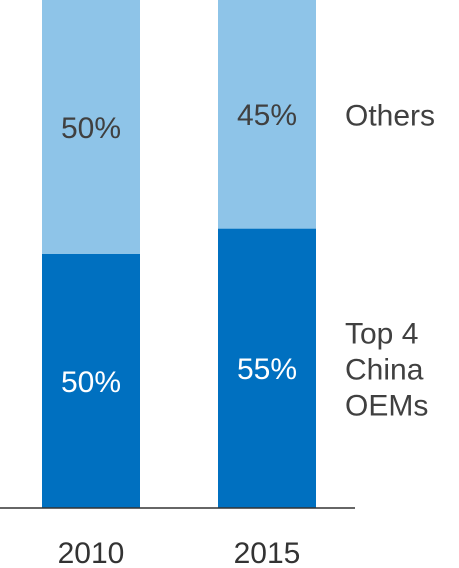  I want to click on x-tick-label-2015: 2015, so click(267, 552).